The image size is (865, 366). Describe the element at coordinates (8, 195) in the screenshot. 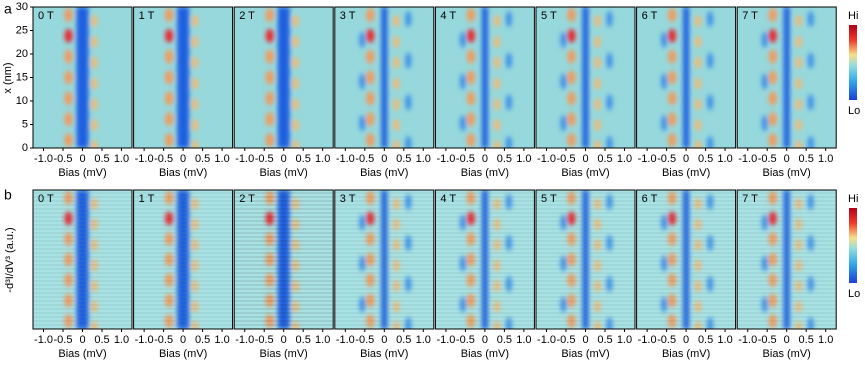

I see `panel-label: b` at that location.